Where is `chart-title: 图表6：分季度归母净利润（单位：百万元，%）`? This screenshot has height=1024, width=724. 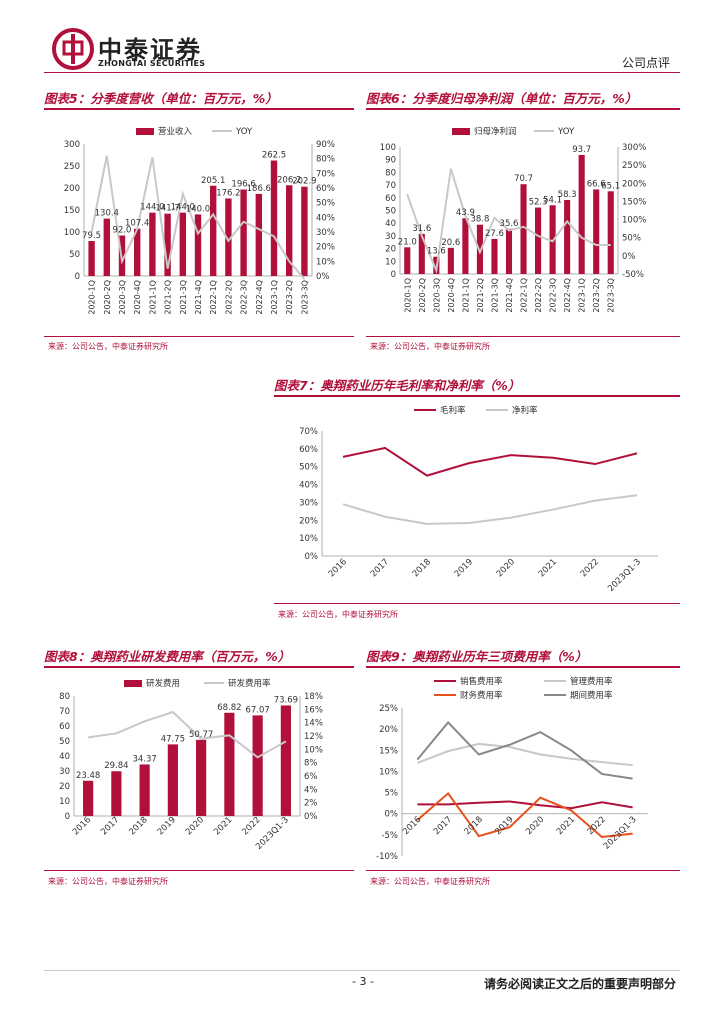 chart-title: 图表6：分季度归母净利润（单位：百万元，%） is located at coordinates (502, 98).